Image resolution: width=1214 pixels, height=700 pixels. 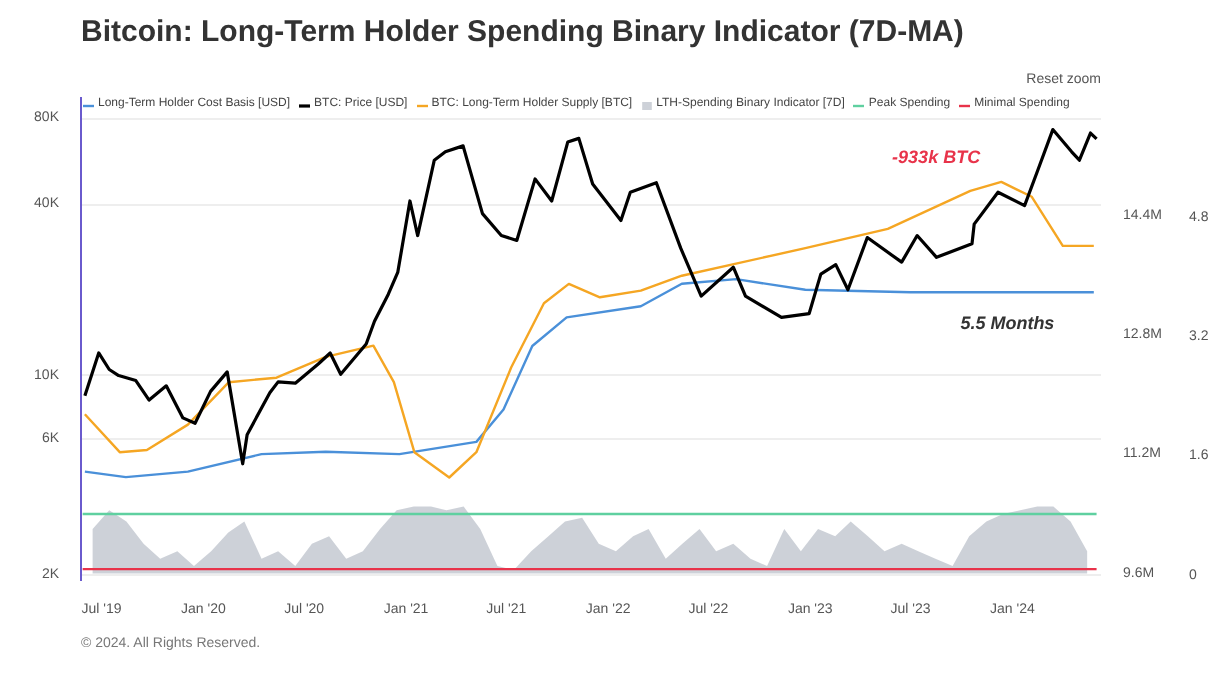 What do you see at coordinates (937, 157) in the screenshot?
I see `annotation: -933k BTC` at bounding box center [937, 157].